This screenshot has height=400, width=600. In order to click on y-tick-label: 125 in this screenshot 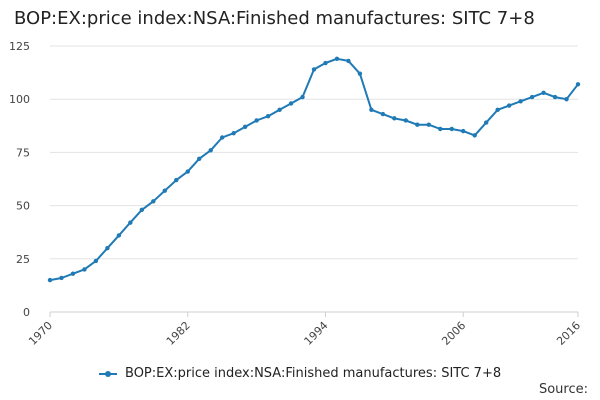, I will do `click(19, 46)`.